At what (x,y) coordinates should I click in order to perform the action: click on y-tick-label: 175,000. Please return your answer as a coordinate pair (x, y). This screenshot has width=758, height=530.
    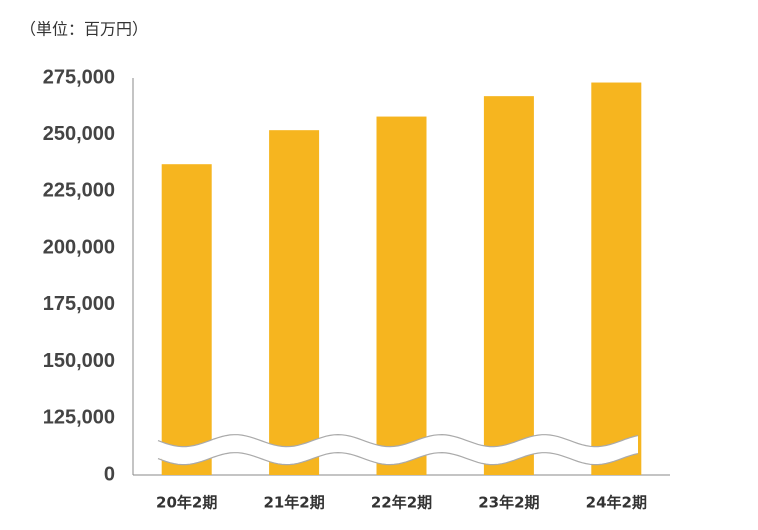
    Looking at the image, I should click on (79, 304).